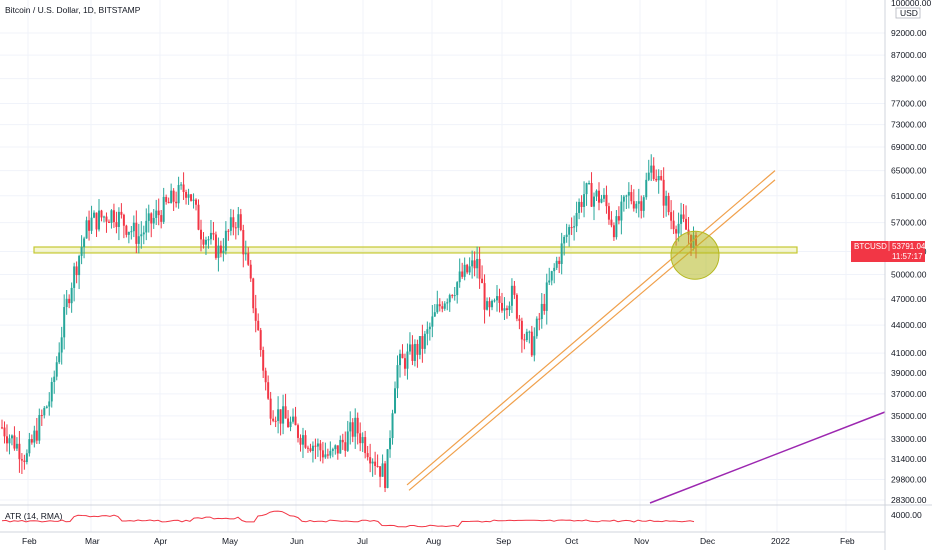  Describe the element at coordinates (767, 457) in the screenshot. I see `trendline-purple` at that location.